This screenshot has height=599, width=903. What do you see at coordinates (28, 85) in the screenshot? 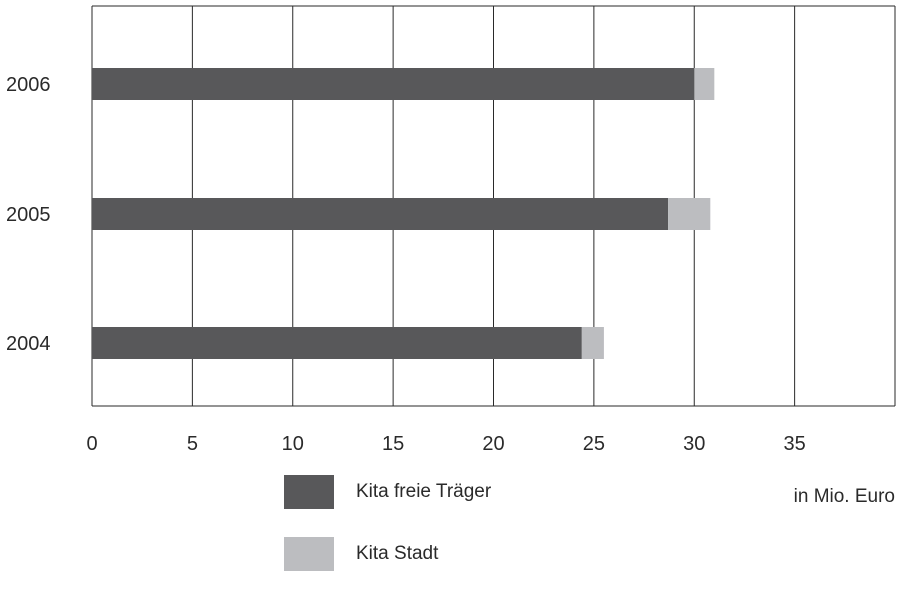
I see `y-category-label-2006: 2006` at bounding box center [28, 85].